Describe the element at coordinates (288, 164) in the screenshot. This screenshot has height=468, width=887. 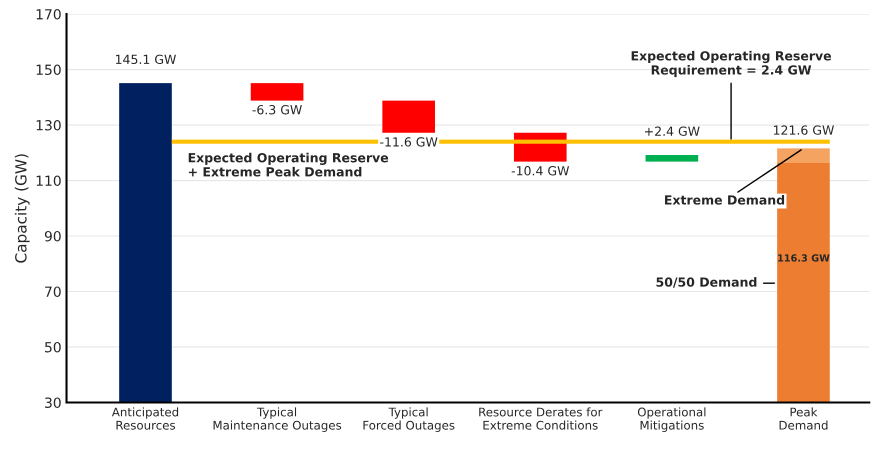
I see `ref-line-label: Expected Operating Reserve + Extreme Peak Demand` at that location.